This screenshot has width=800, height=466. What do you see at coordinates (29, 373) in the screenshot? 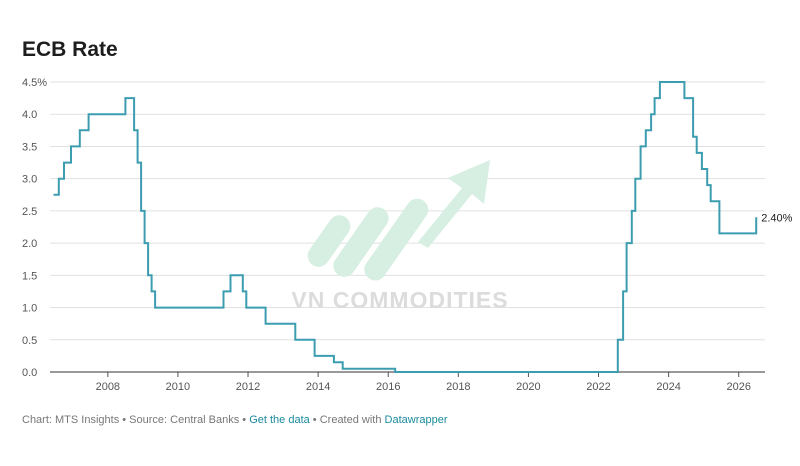
I see `y-tick-label: 0.0` at bounding box center [29, 373].